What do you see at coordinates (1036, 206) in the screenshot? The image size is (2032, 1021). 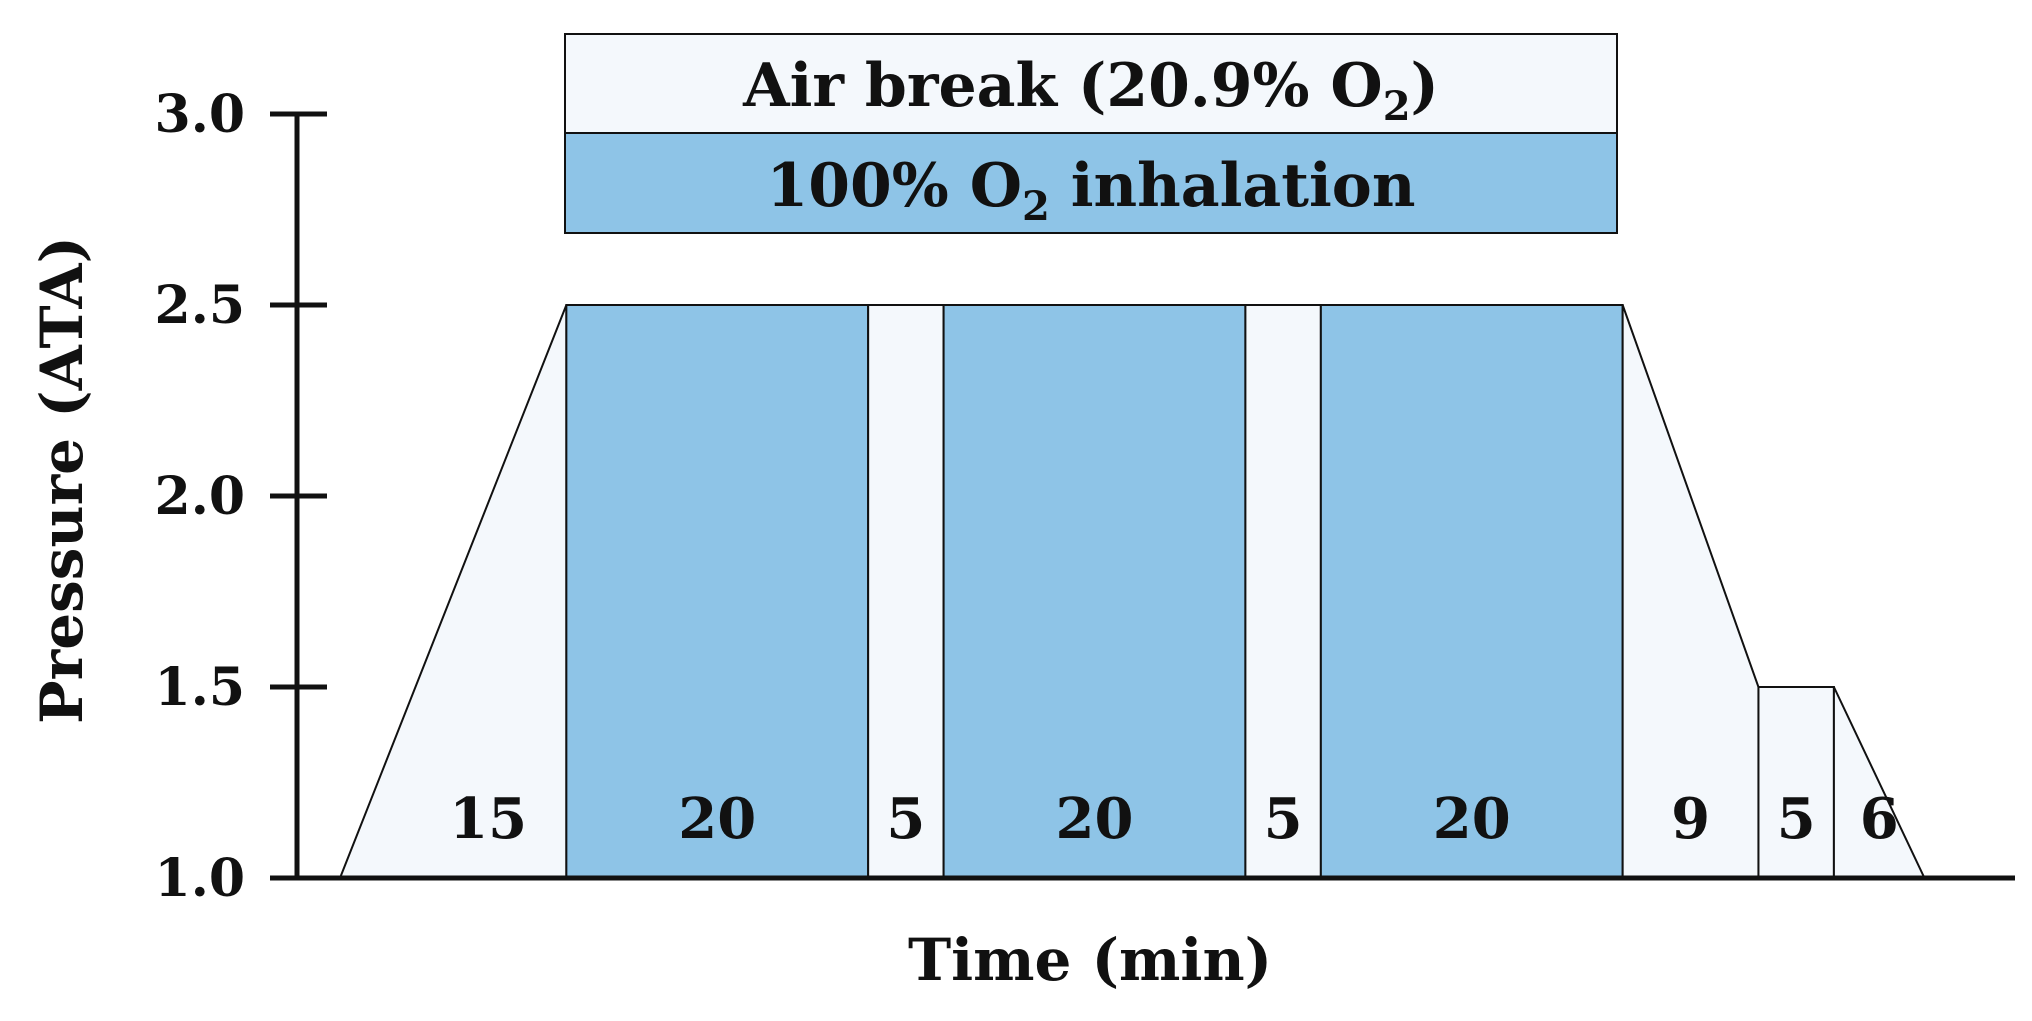 I see `legend-o2-sub: 2` at bounding box center [1036, 206].